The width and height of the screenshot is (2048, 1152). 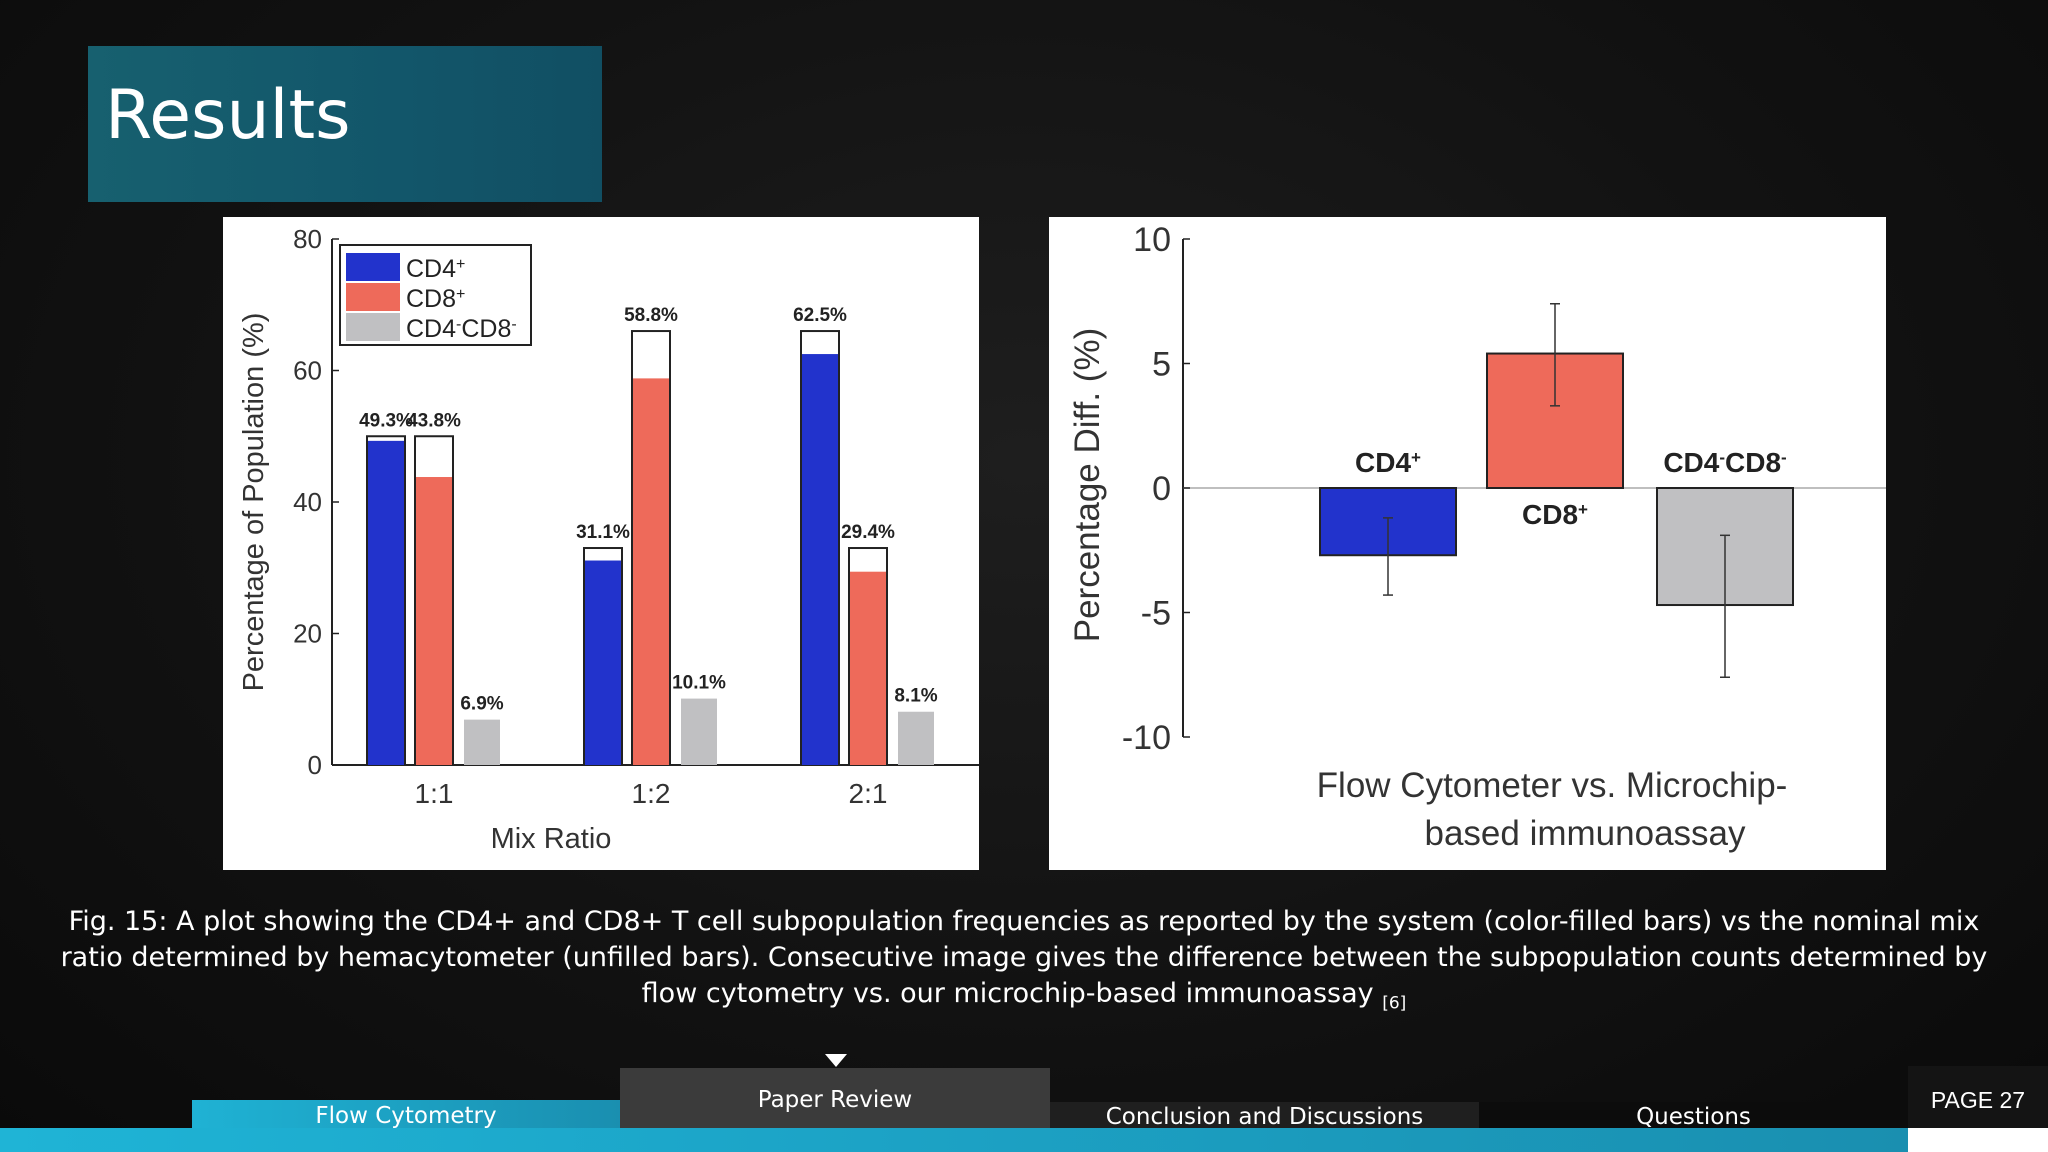 What do you see at coordinates (307, 371) in the screenshot?
I see `y-tick-label: 60` at bounding box center [307, 371].